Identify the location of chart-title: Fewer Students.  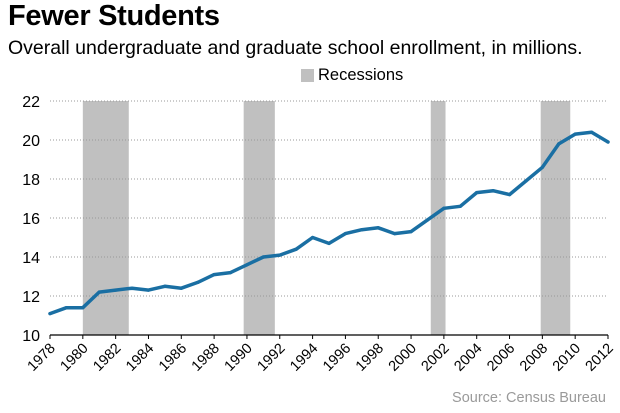
(114, 16).